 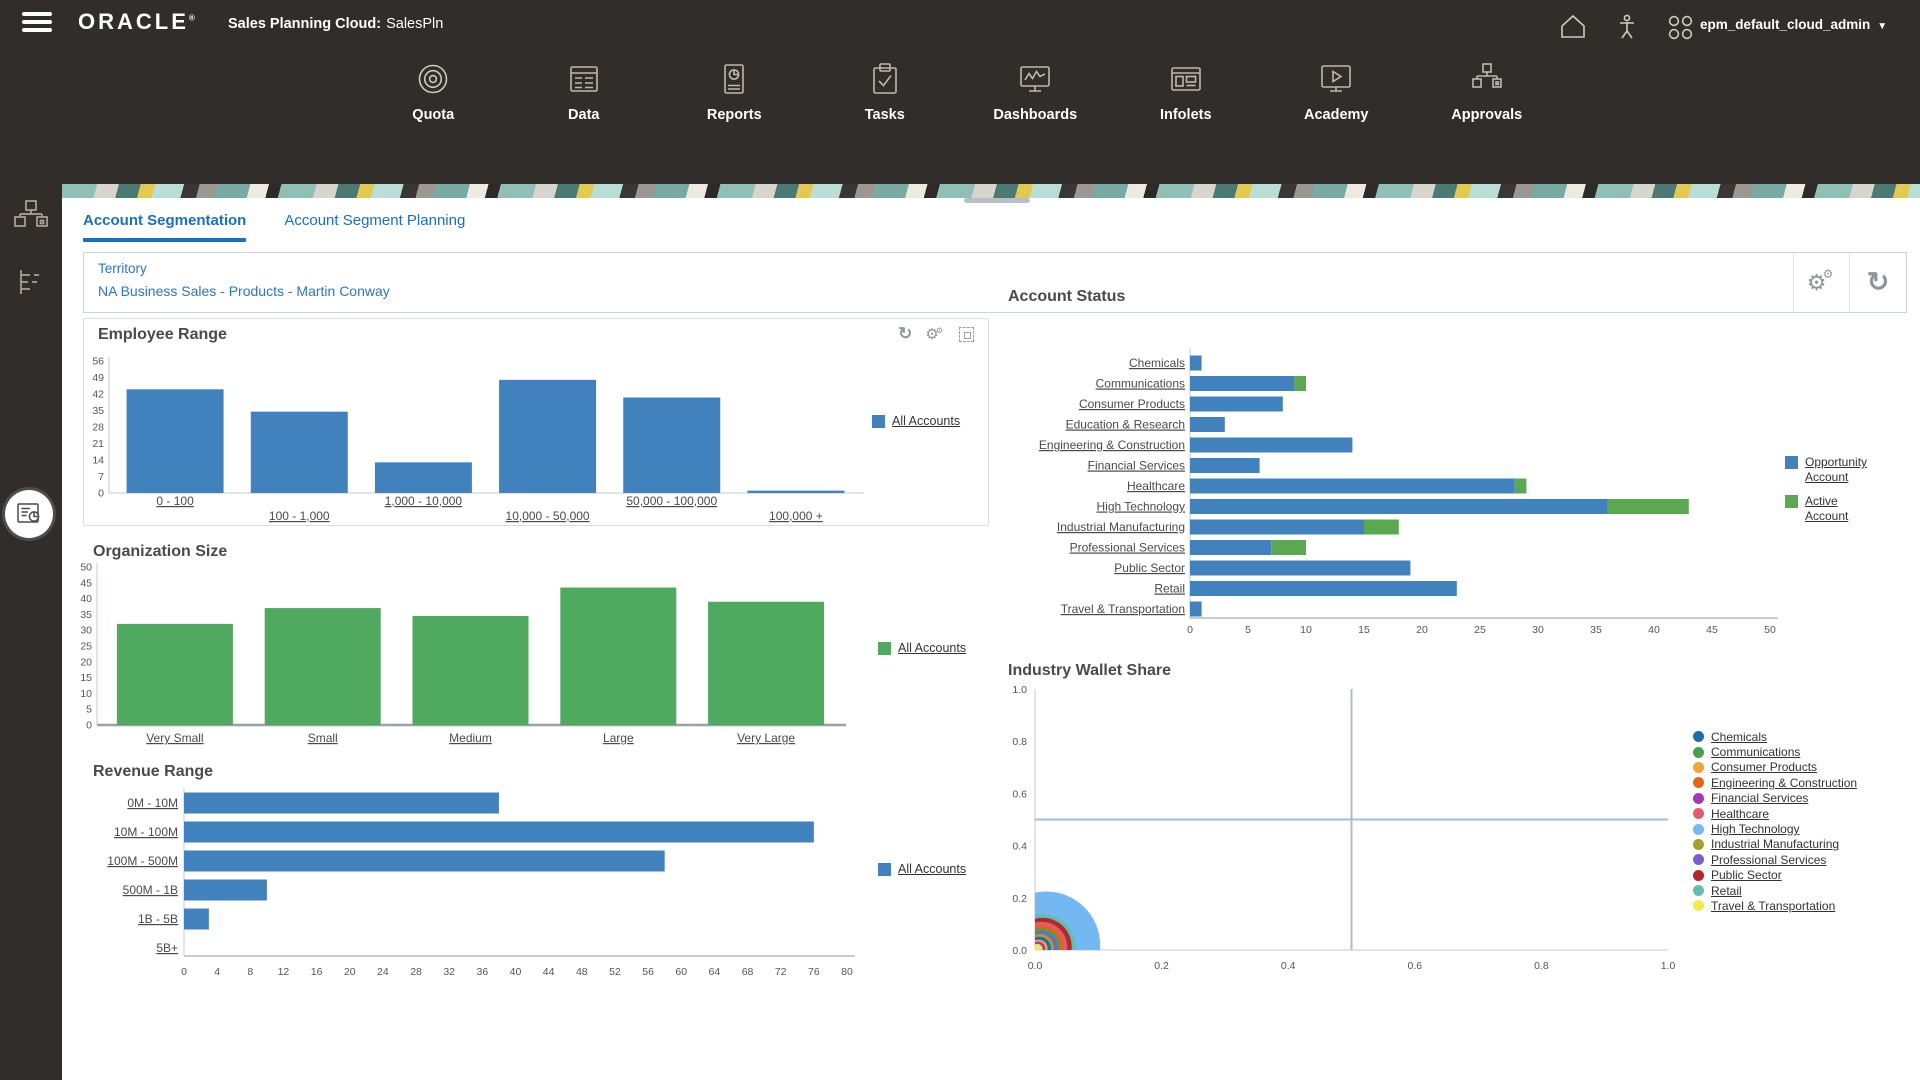 I want to click on tab-account-segmentation: Account Segmentation, so click(x=165, y=227).